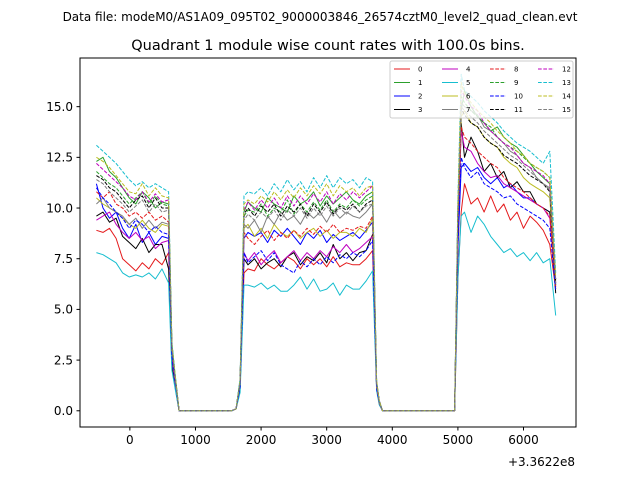  What do you see at coordinates (392, 440) in the screenshot?
I see `x-tick-label: 4000` at bounding box center [392, 440].